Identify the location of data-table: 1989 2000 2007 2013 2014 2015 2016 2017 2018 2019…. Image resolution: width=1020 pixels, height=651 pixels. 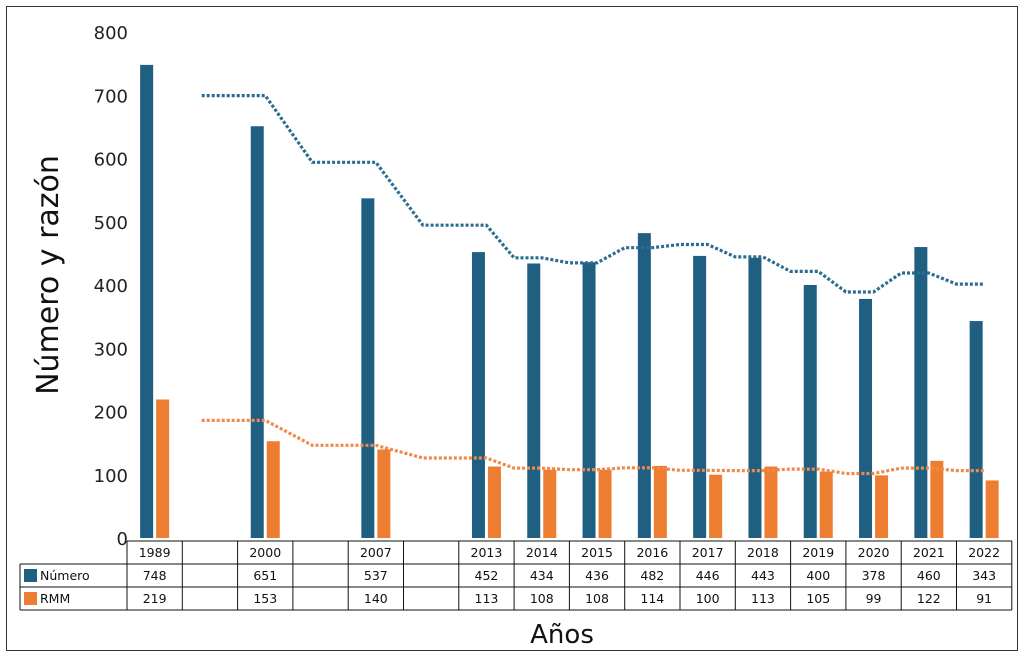
(516, 575).